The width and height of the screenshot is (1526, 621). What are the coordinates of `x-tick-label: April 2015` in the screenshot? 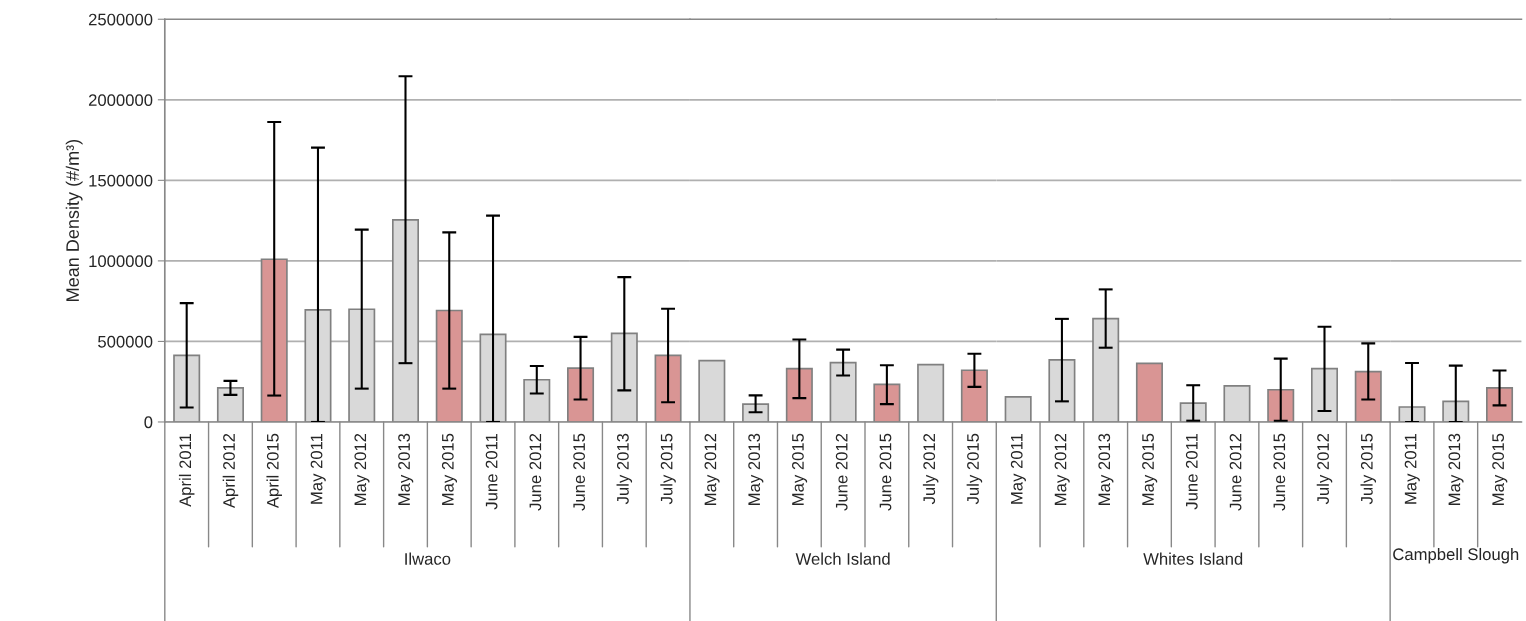 It's located at (274, 471).